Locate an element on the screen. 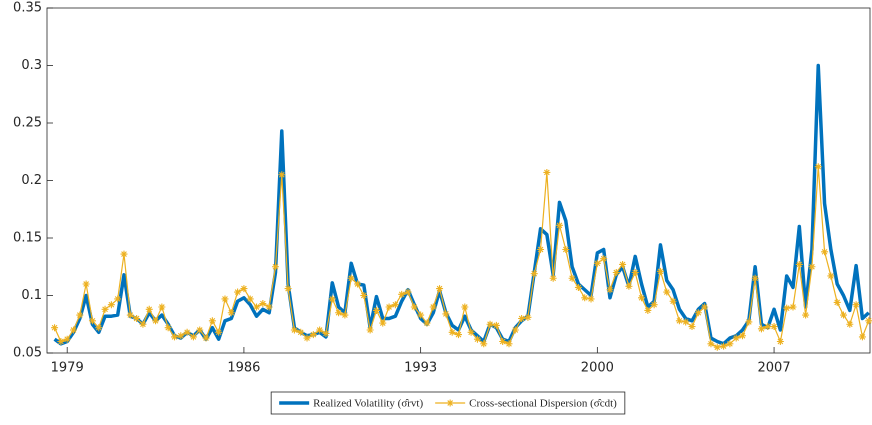 The width and height of the screenshot is (872, 425). legend-marker is located at coordinates (450, 403).